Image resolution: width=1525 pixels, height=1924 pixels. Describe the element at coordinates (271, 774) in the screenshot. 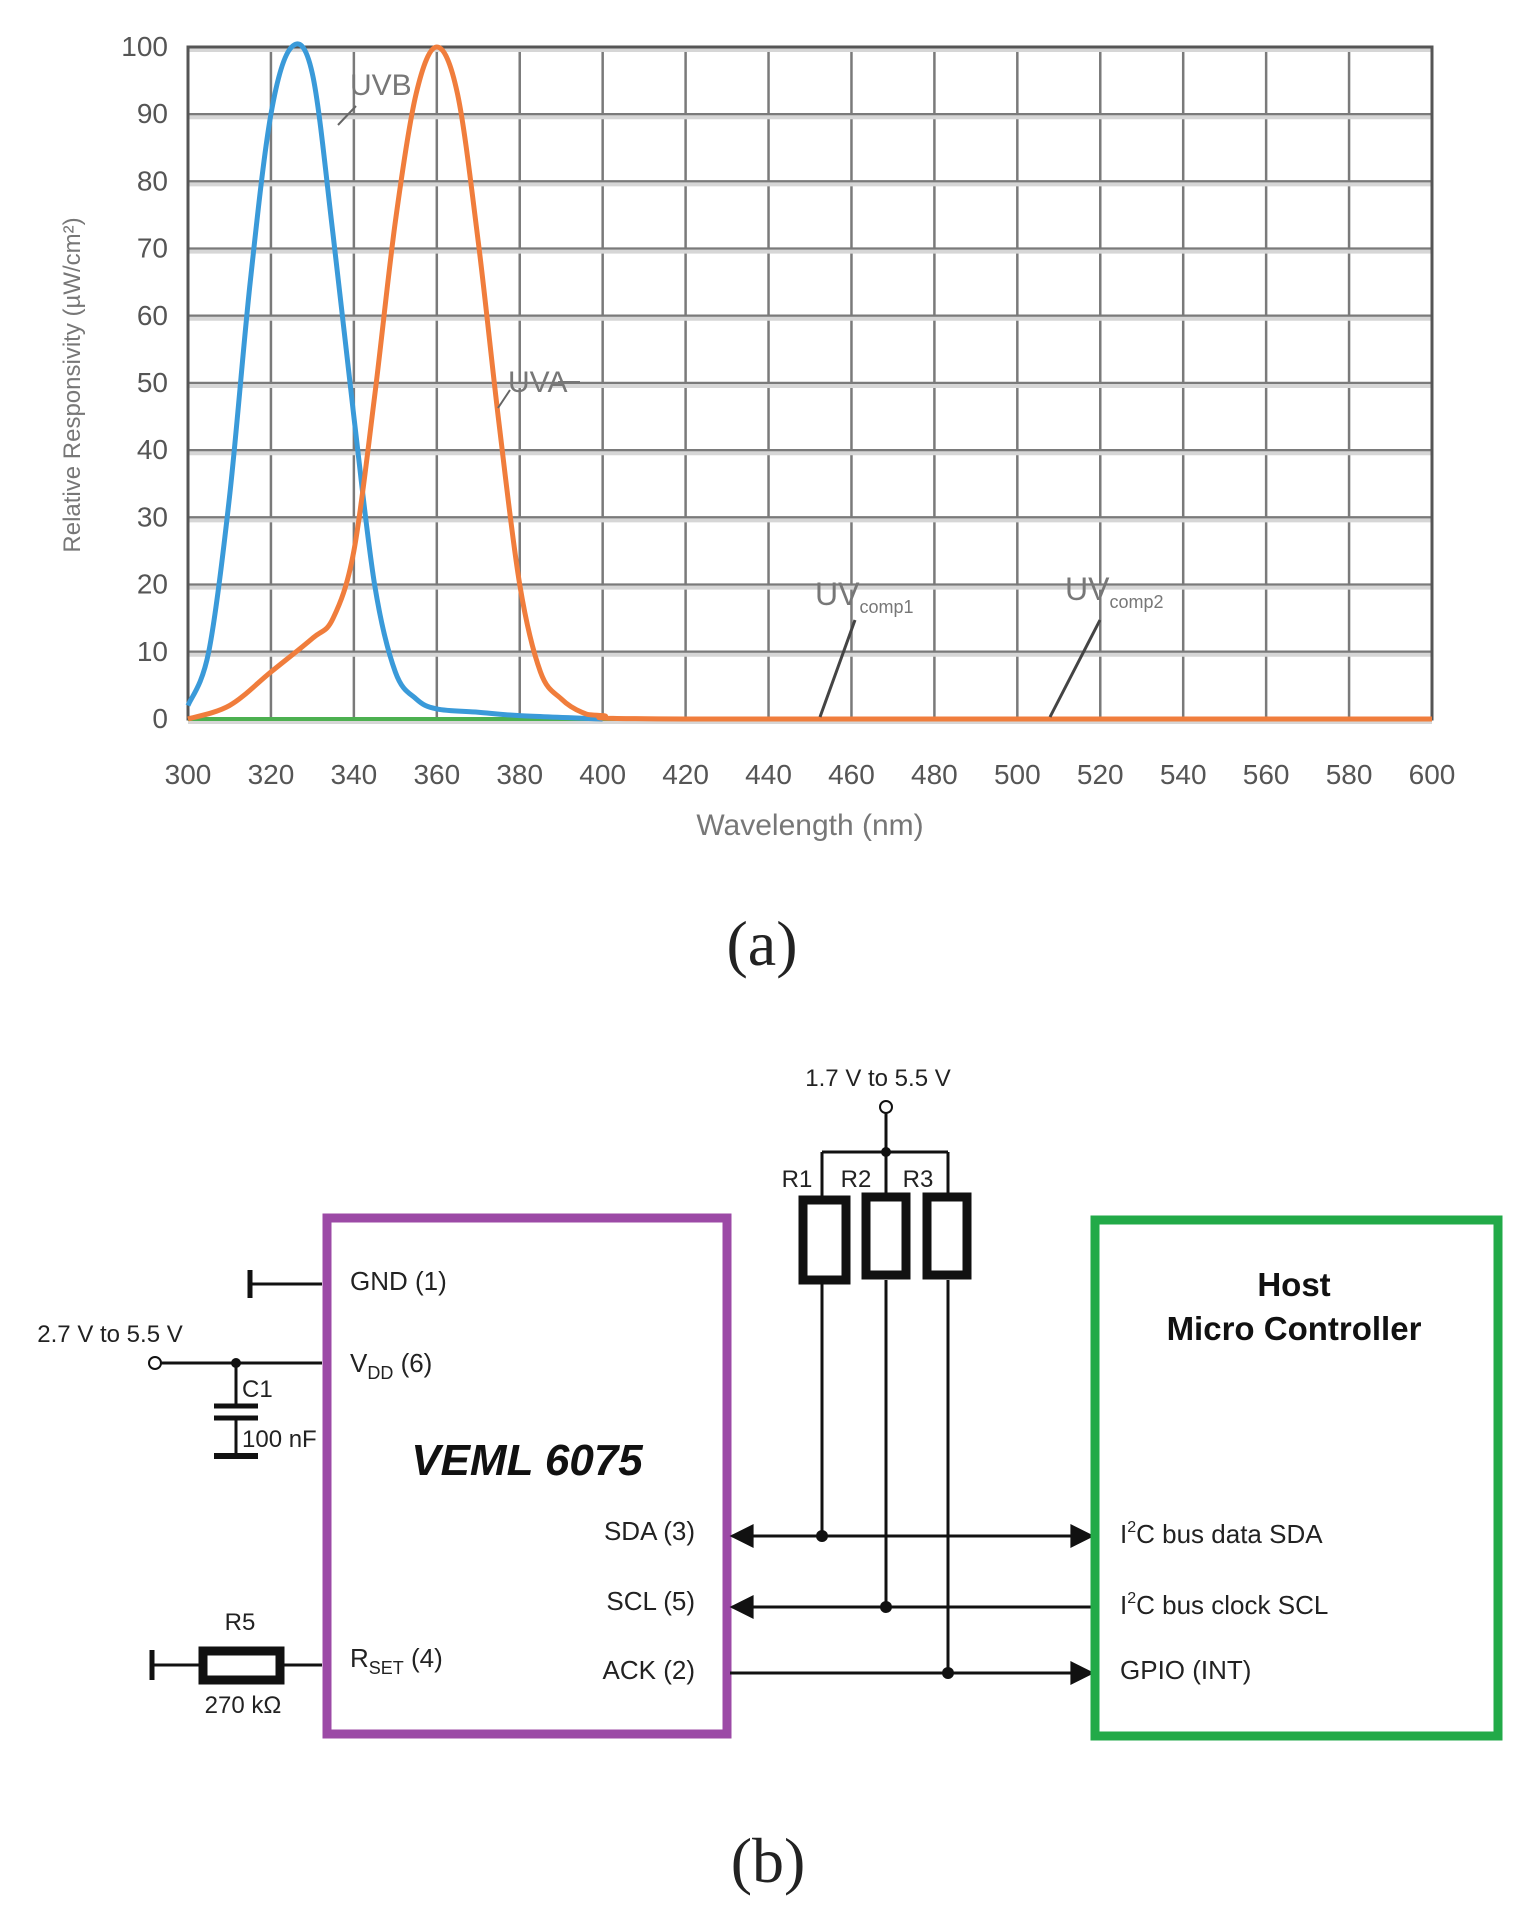

I see `x-tick-label: 320` at that location.